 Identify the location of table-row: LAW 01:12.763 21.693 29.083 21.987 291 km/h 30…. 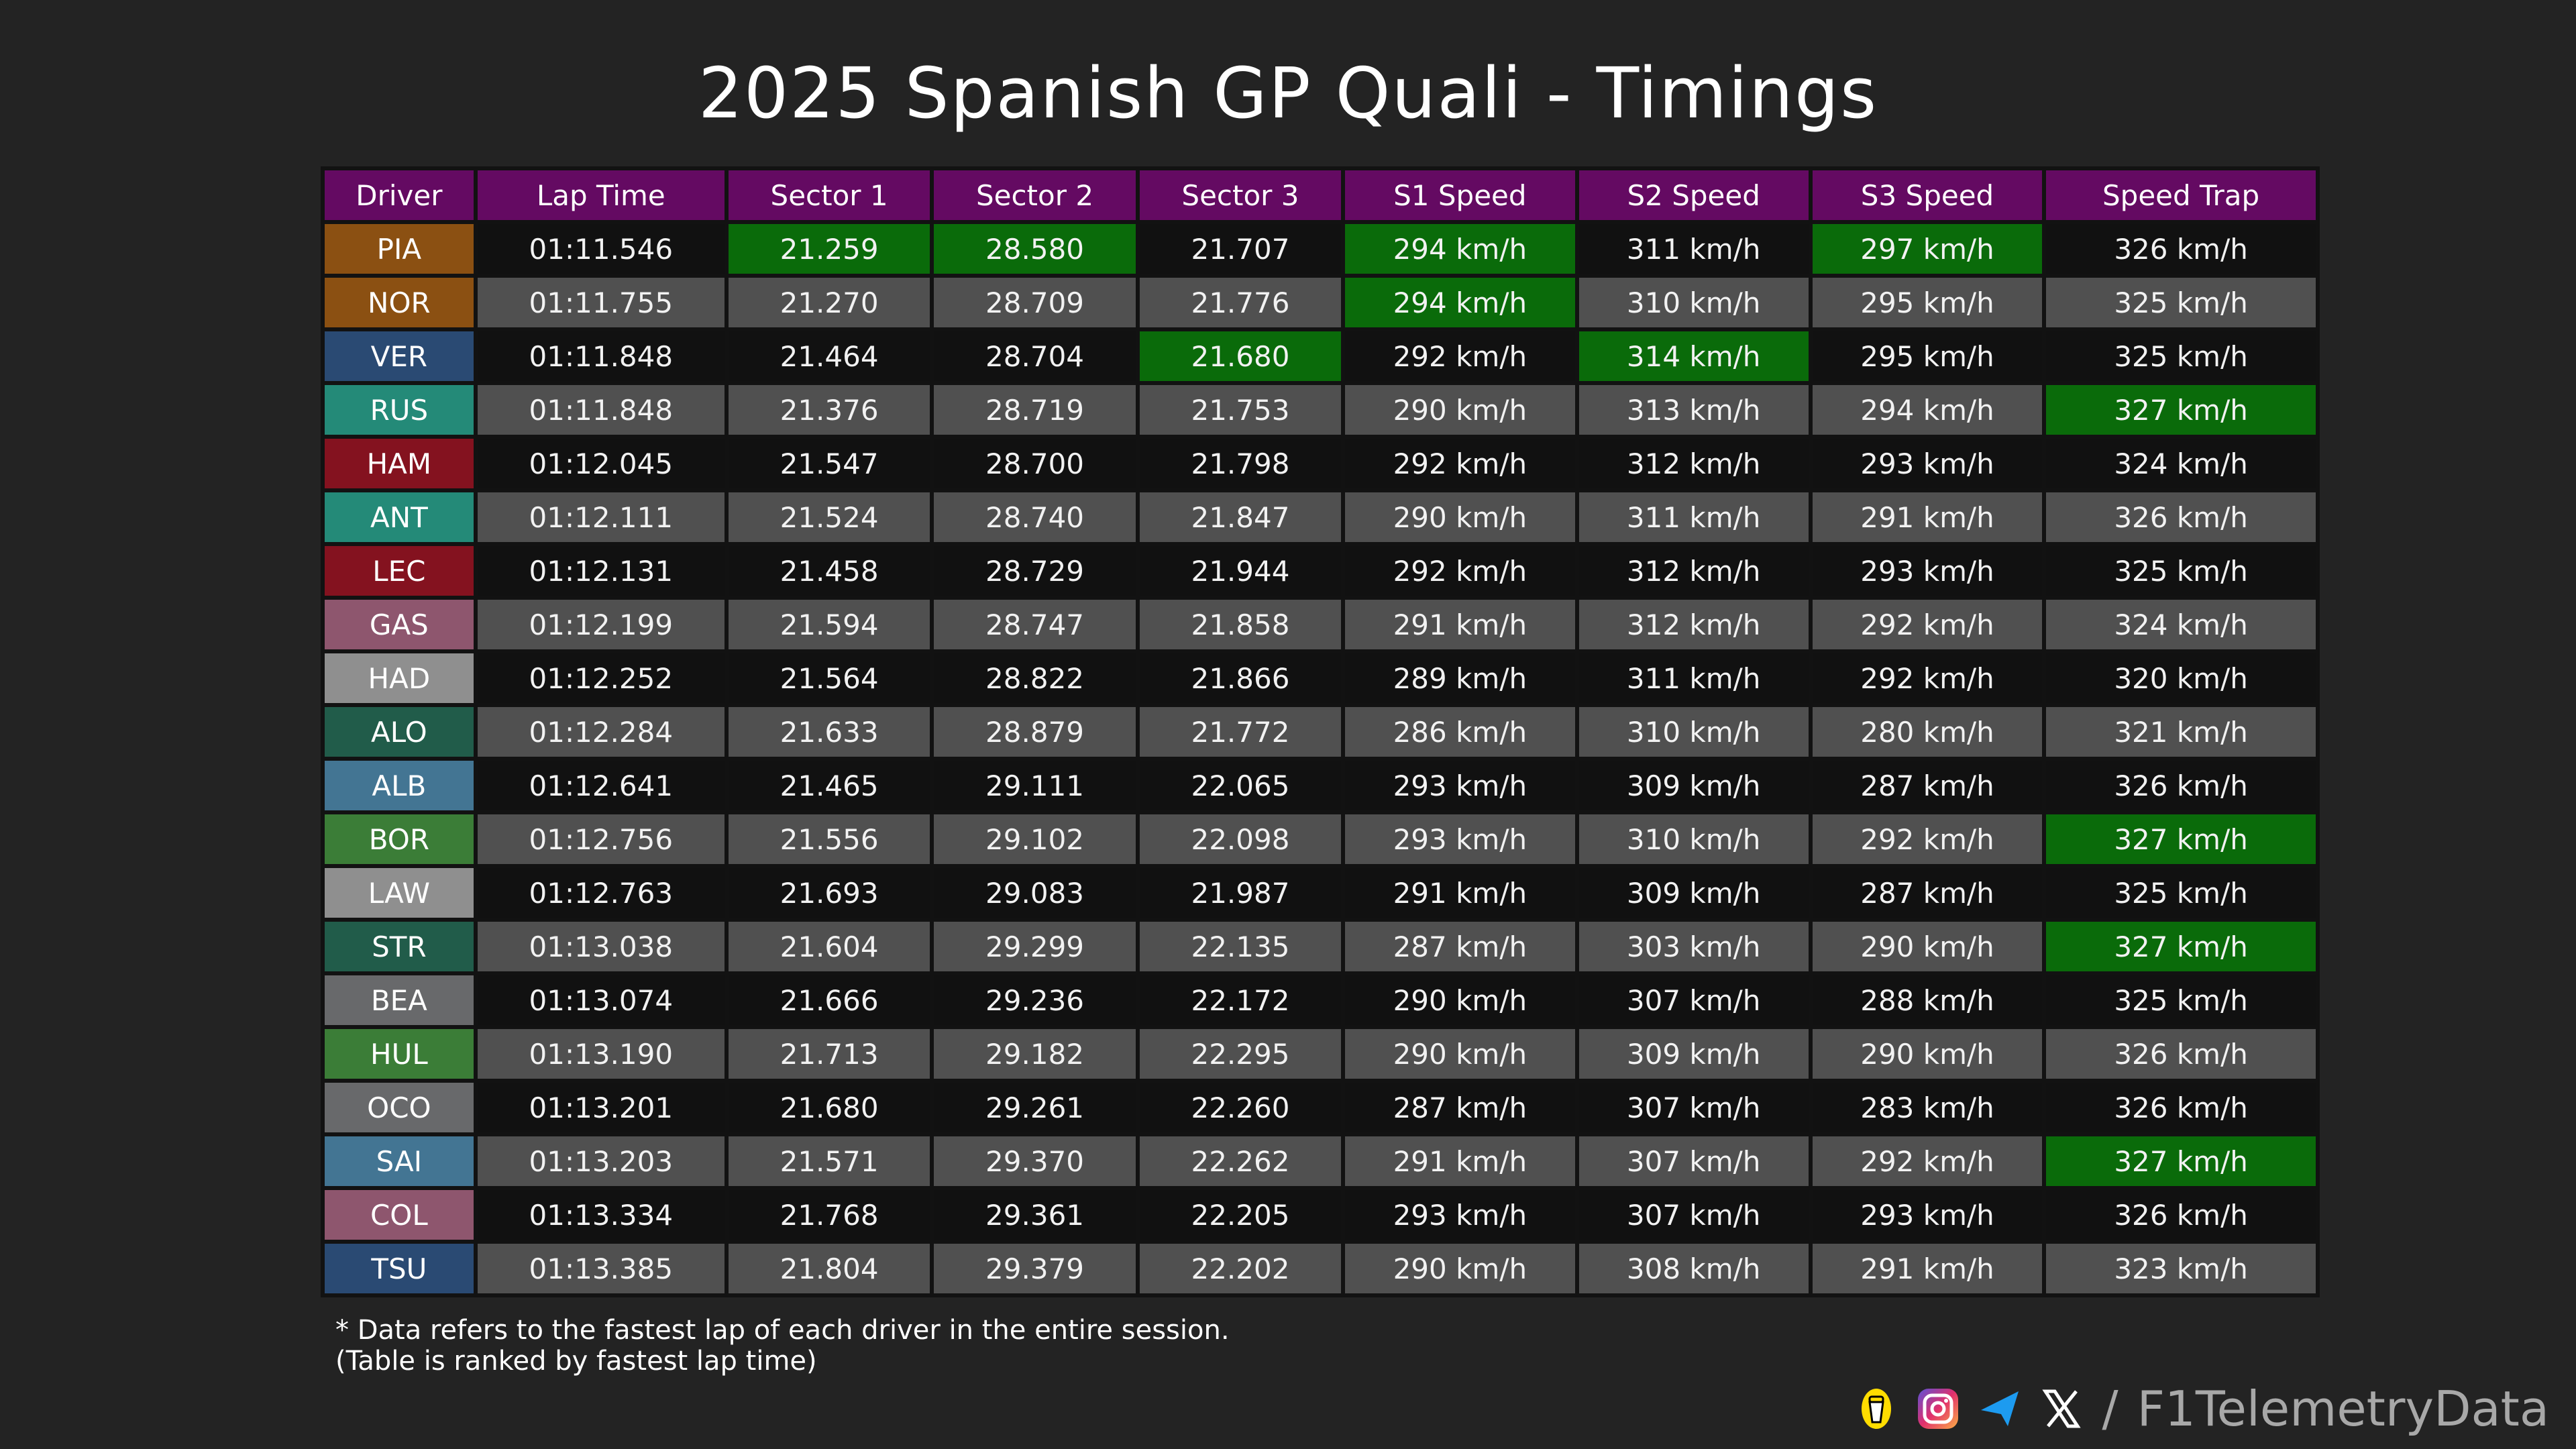
(1320, 893).